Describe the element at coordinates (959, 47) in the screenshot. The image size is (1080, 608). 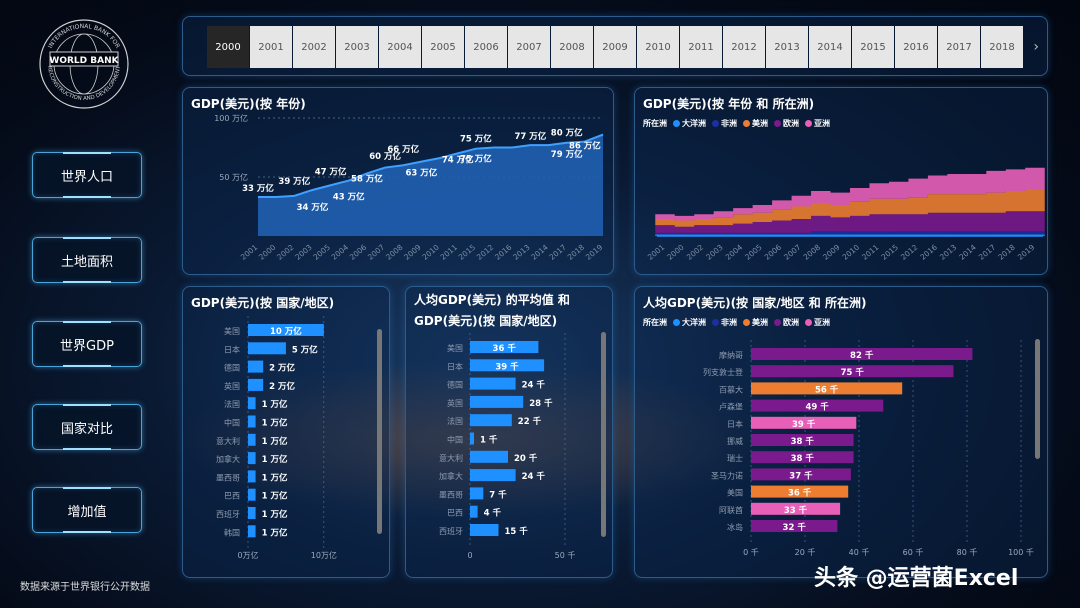
I see `year-2017: 2017` at that location.